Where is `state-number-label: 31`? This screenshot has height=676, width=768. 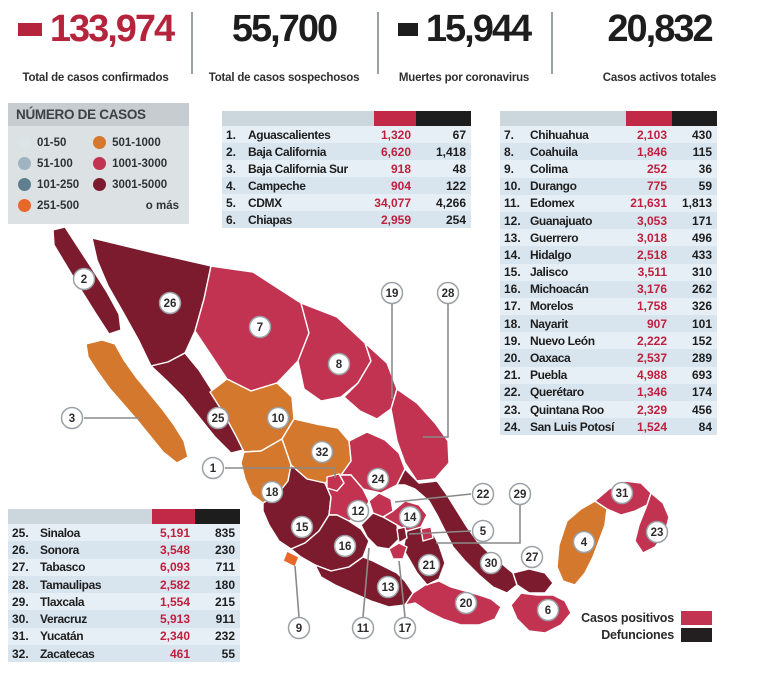
state-number-label: 31 is located at coordinates (622, 494).